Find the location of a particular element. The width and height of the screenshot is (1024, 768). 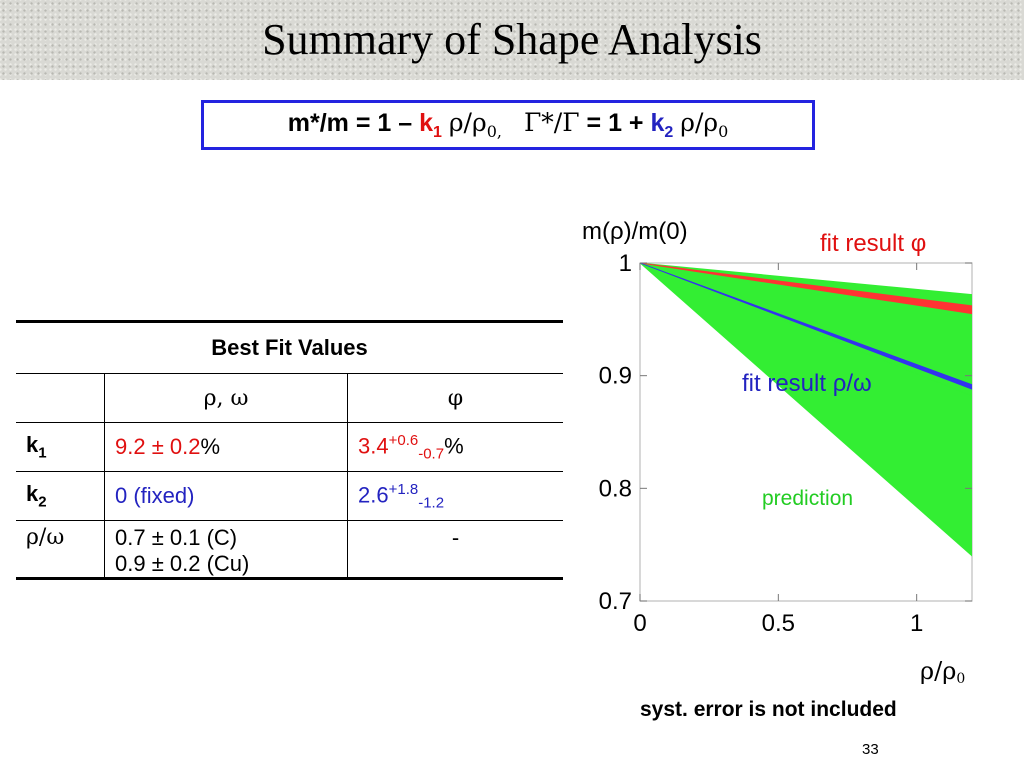

table-row: k2 0 (fixed) 2.6+1.8-1.2 is located at coordinates (289, 496).